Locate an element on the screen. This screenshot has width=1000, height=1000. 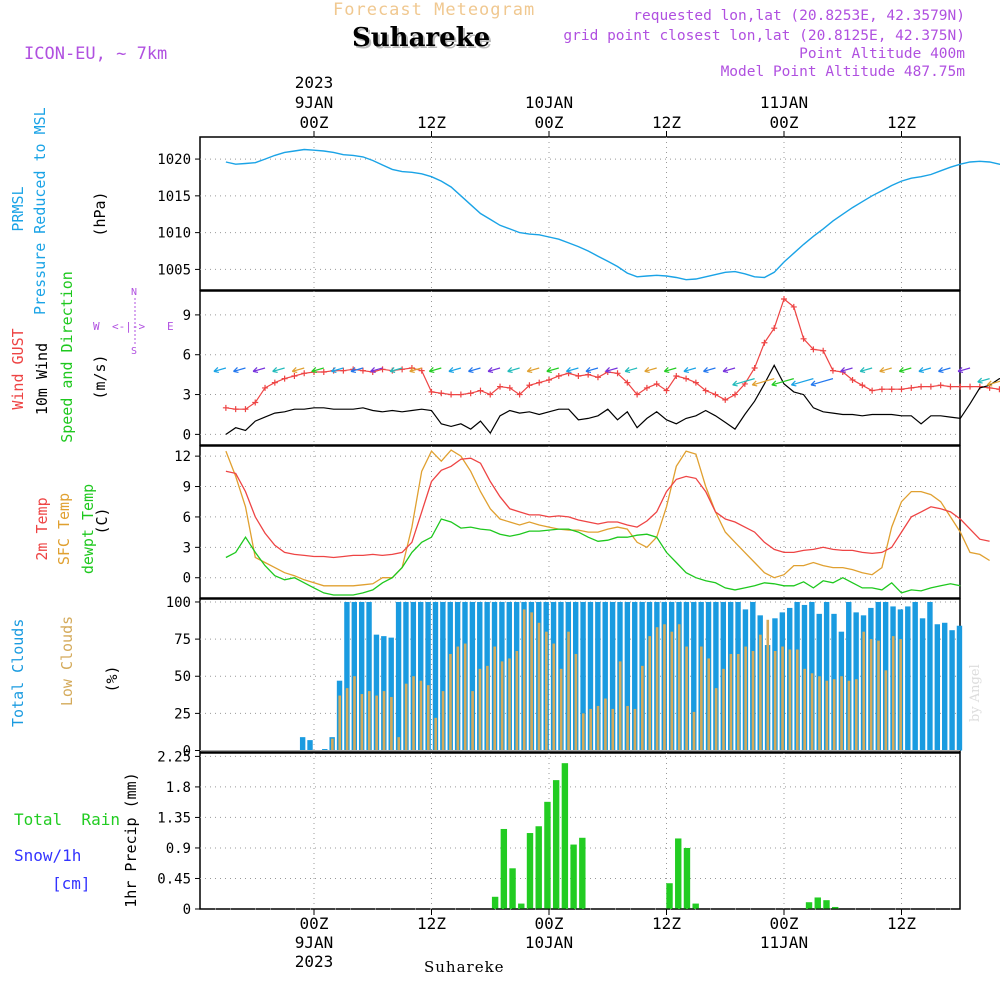
point-altitude: Point Altitude 400m is located at coordinates (882, 54).